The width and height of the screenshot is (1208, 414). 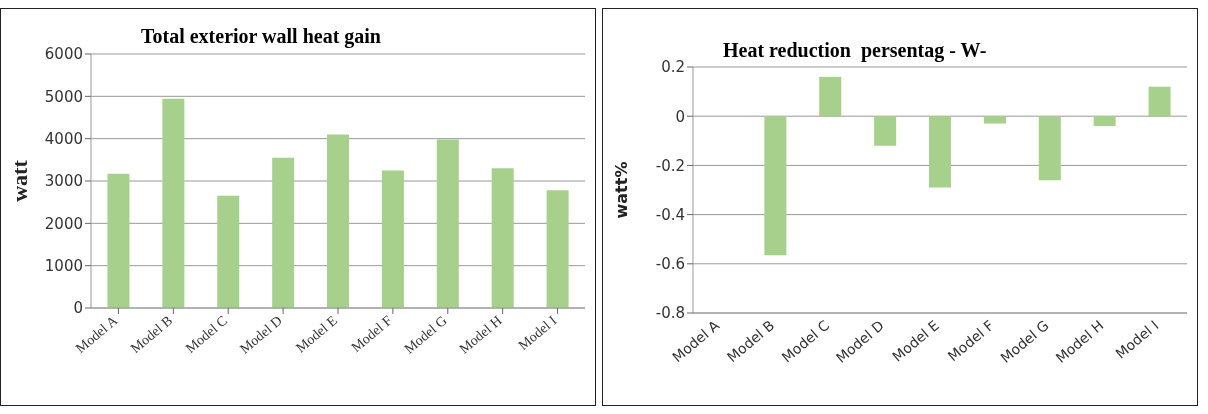 What do you see at coordinates (855, 50) in the screenshot?
I see `chart-title: Heat reduction persentag - W-` at bounding box center [855, 50].